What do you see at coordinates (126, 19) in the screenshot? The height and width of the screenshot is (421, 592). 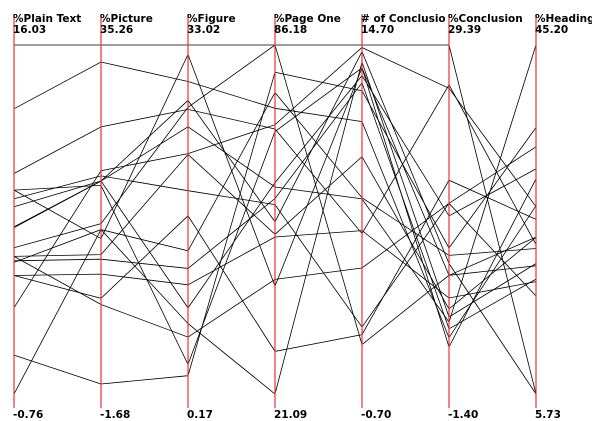 I see `axis-name-1: %Picture` at bounding box center [126, 19].